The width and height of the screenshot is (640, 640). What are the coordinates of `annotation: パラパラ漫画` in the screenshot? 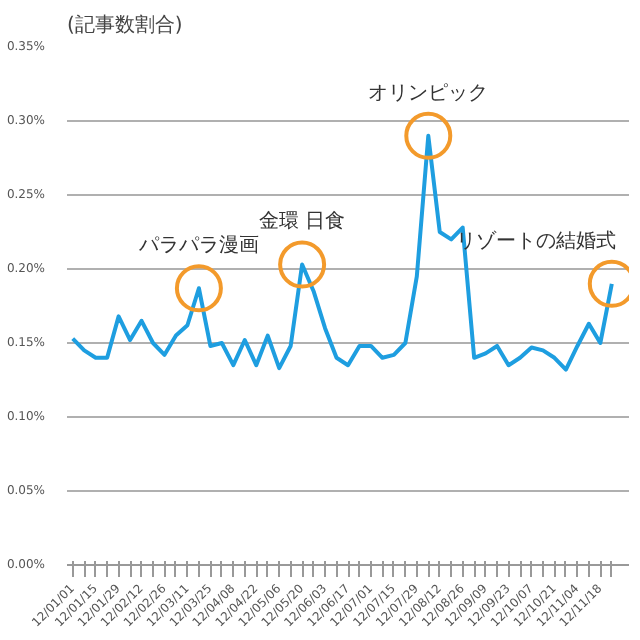 It's located at (197, 245).